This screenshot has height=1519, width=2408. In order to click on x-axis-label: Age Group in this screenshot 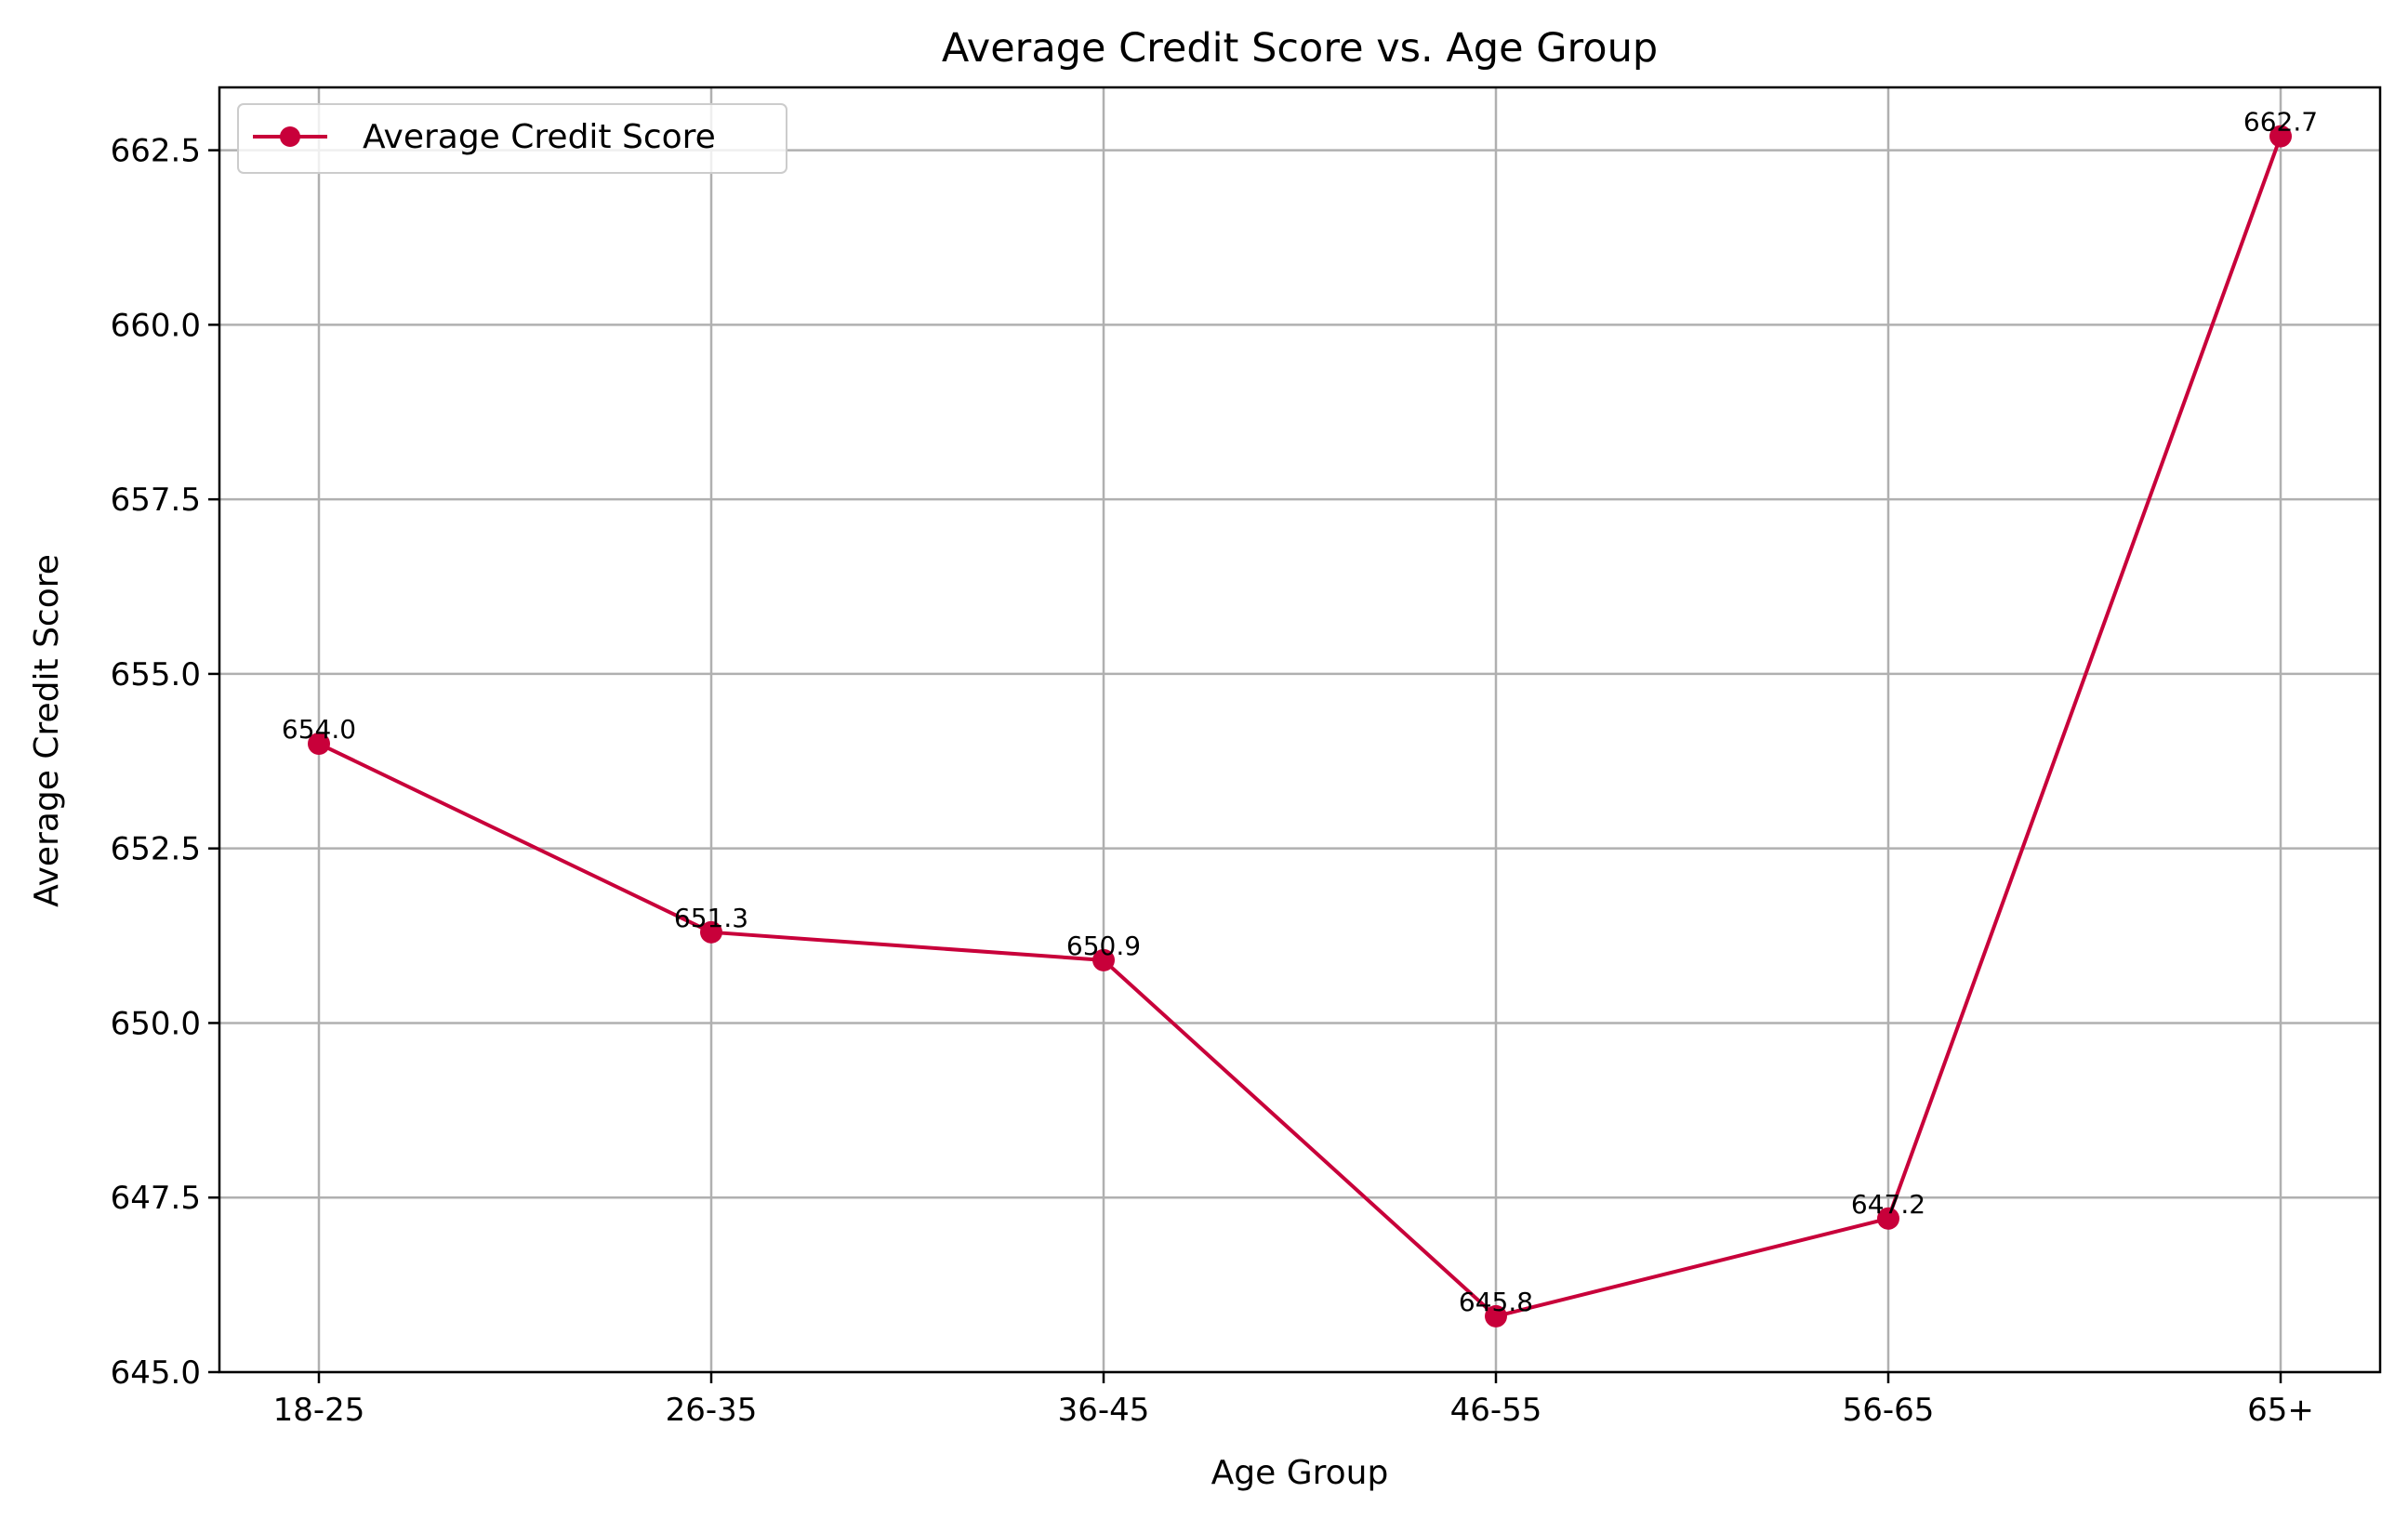, I will do `click(1300, 1473)`.